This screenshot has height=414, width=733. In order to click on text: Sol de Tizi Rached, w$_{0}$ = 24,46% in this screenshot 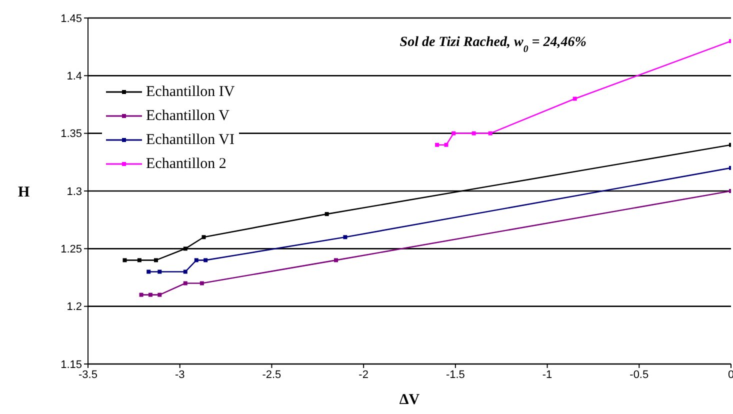, I will do `click(493, 44)`.